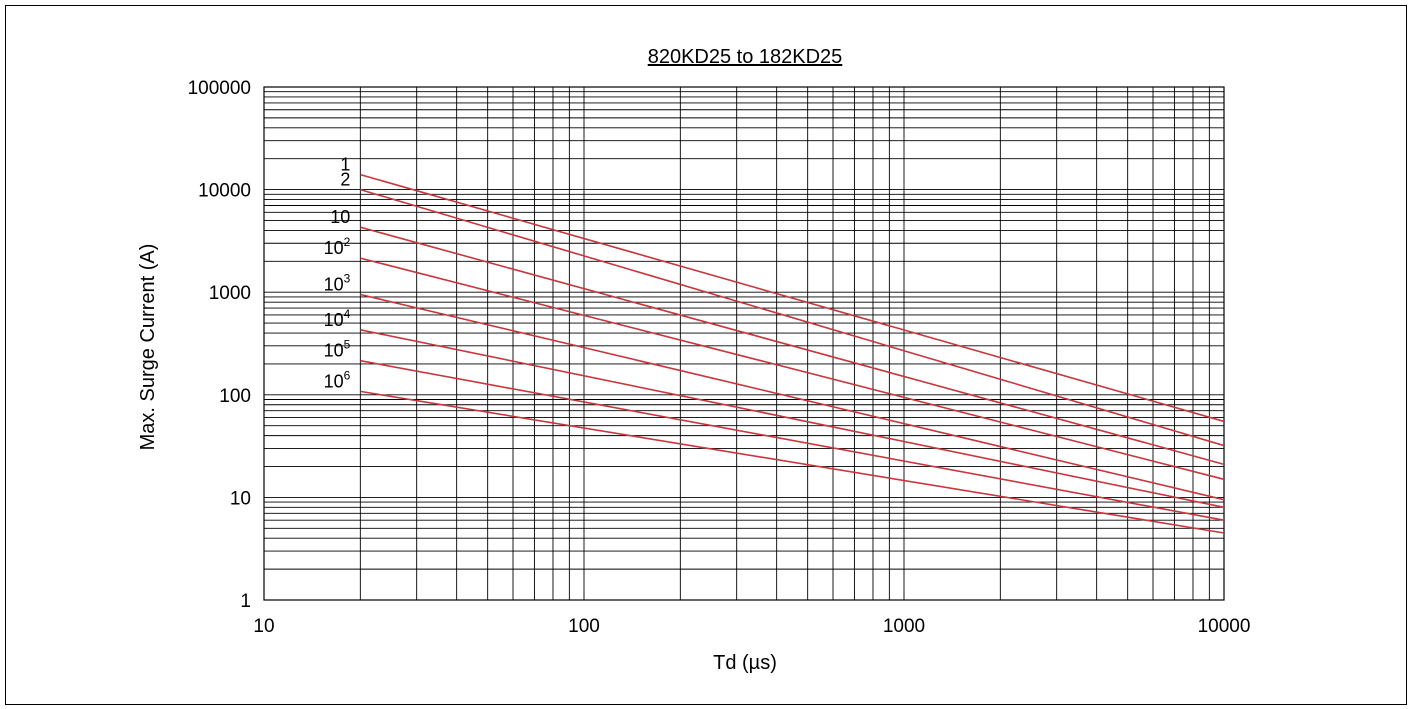 Image resolution: width=1412 pixels, height=709 pixels. What do you see at coordinates (219, 88) in the screenshot?
I see `y-tick-label: 100000` at bounding box center [219, 88].